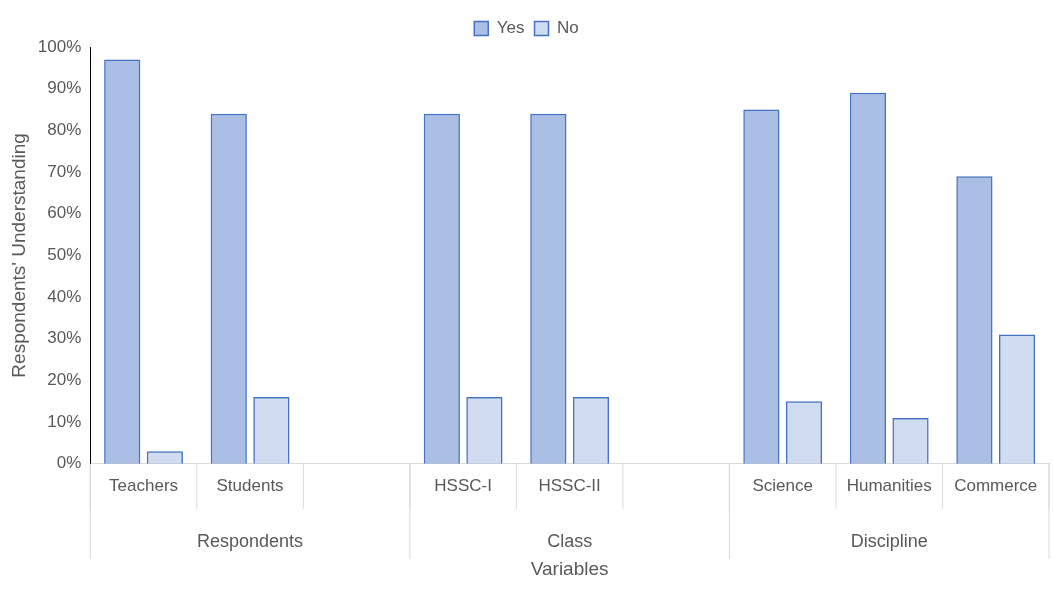 This screenshot has width=1053, height=589. Describe the element at coordinates (569, 485) in the screenshot. I see `x-tick-label: HSSC-II` at that location.